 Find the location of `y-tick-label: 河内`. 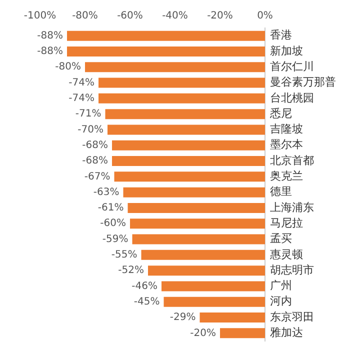

y-tick-label: 河内 is located at coordinates (281, 301).